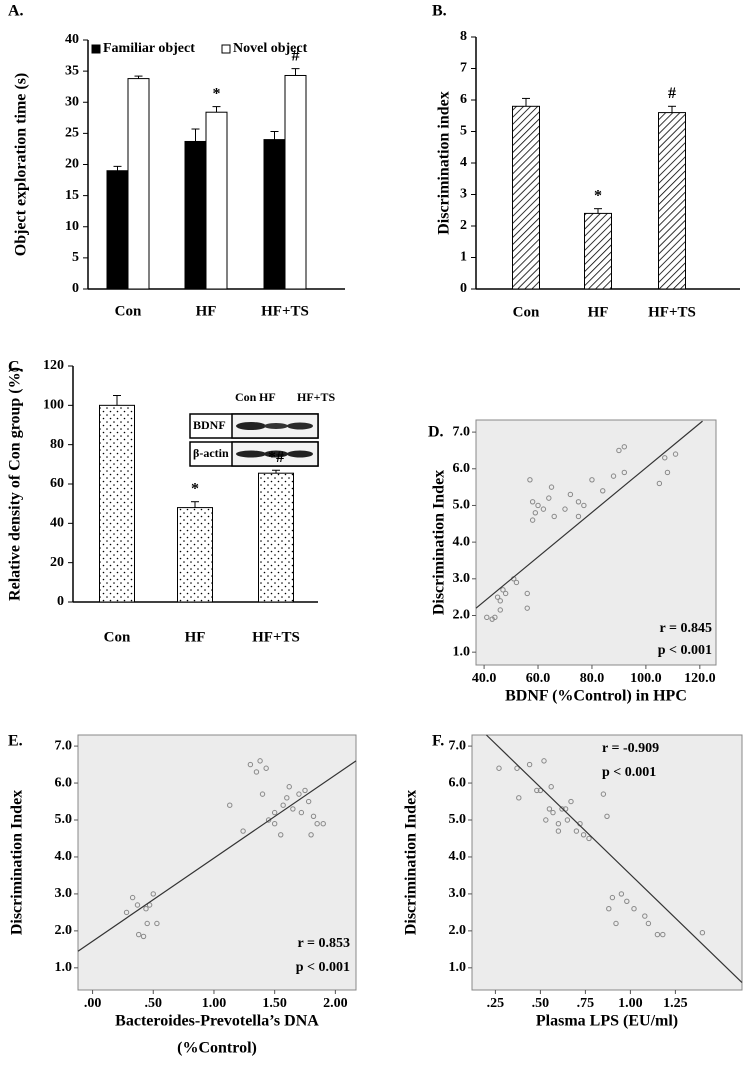 This screenshot has height=1079, width=750. What do you see at coordinates (596, 696) in the screenshot?
I see `x-axis-label: BDNF (%Control) in HPC` at bounding box center [596, 696].